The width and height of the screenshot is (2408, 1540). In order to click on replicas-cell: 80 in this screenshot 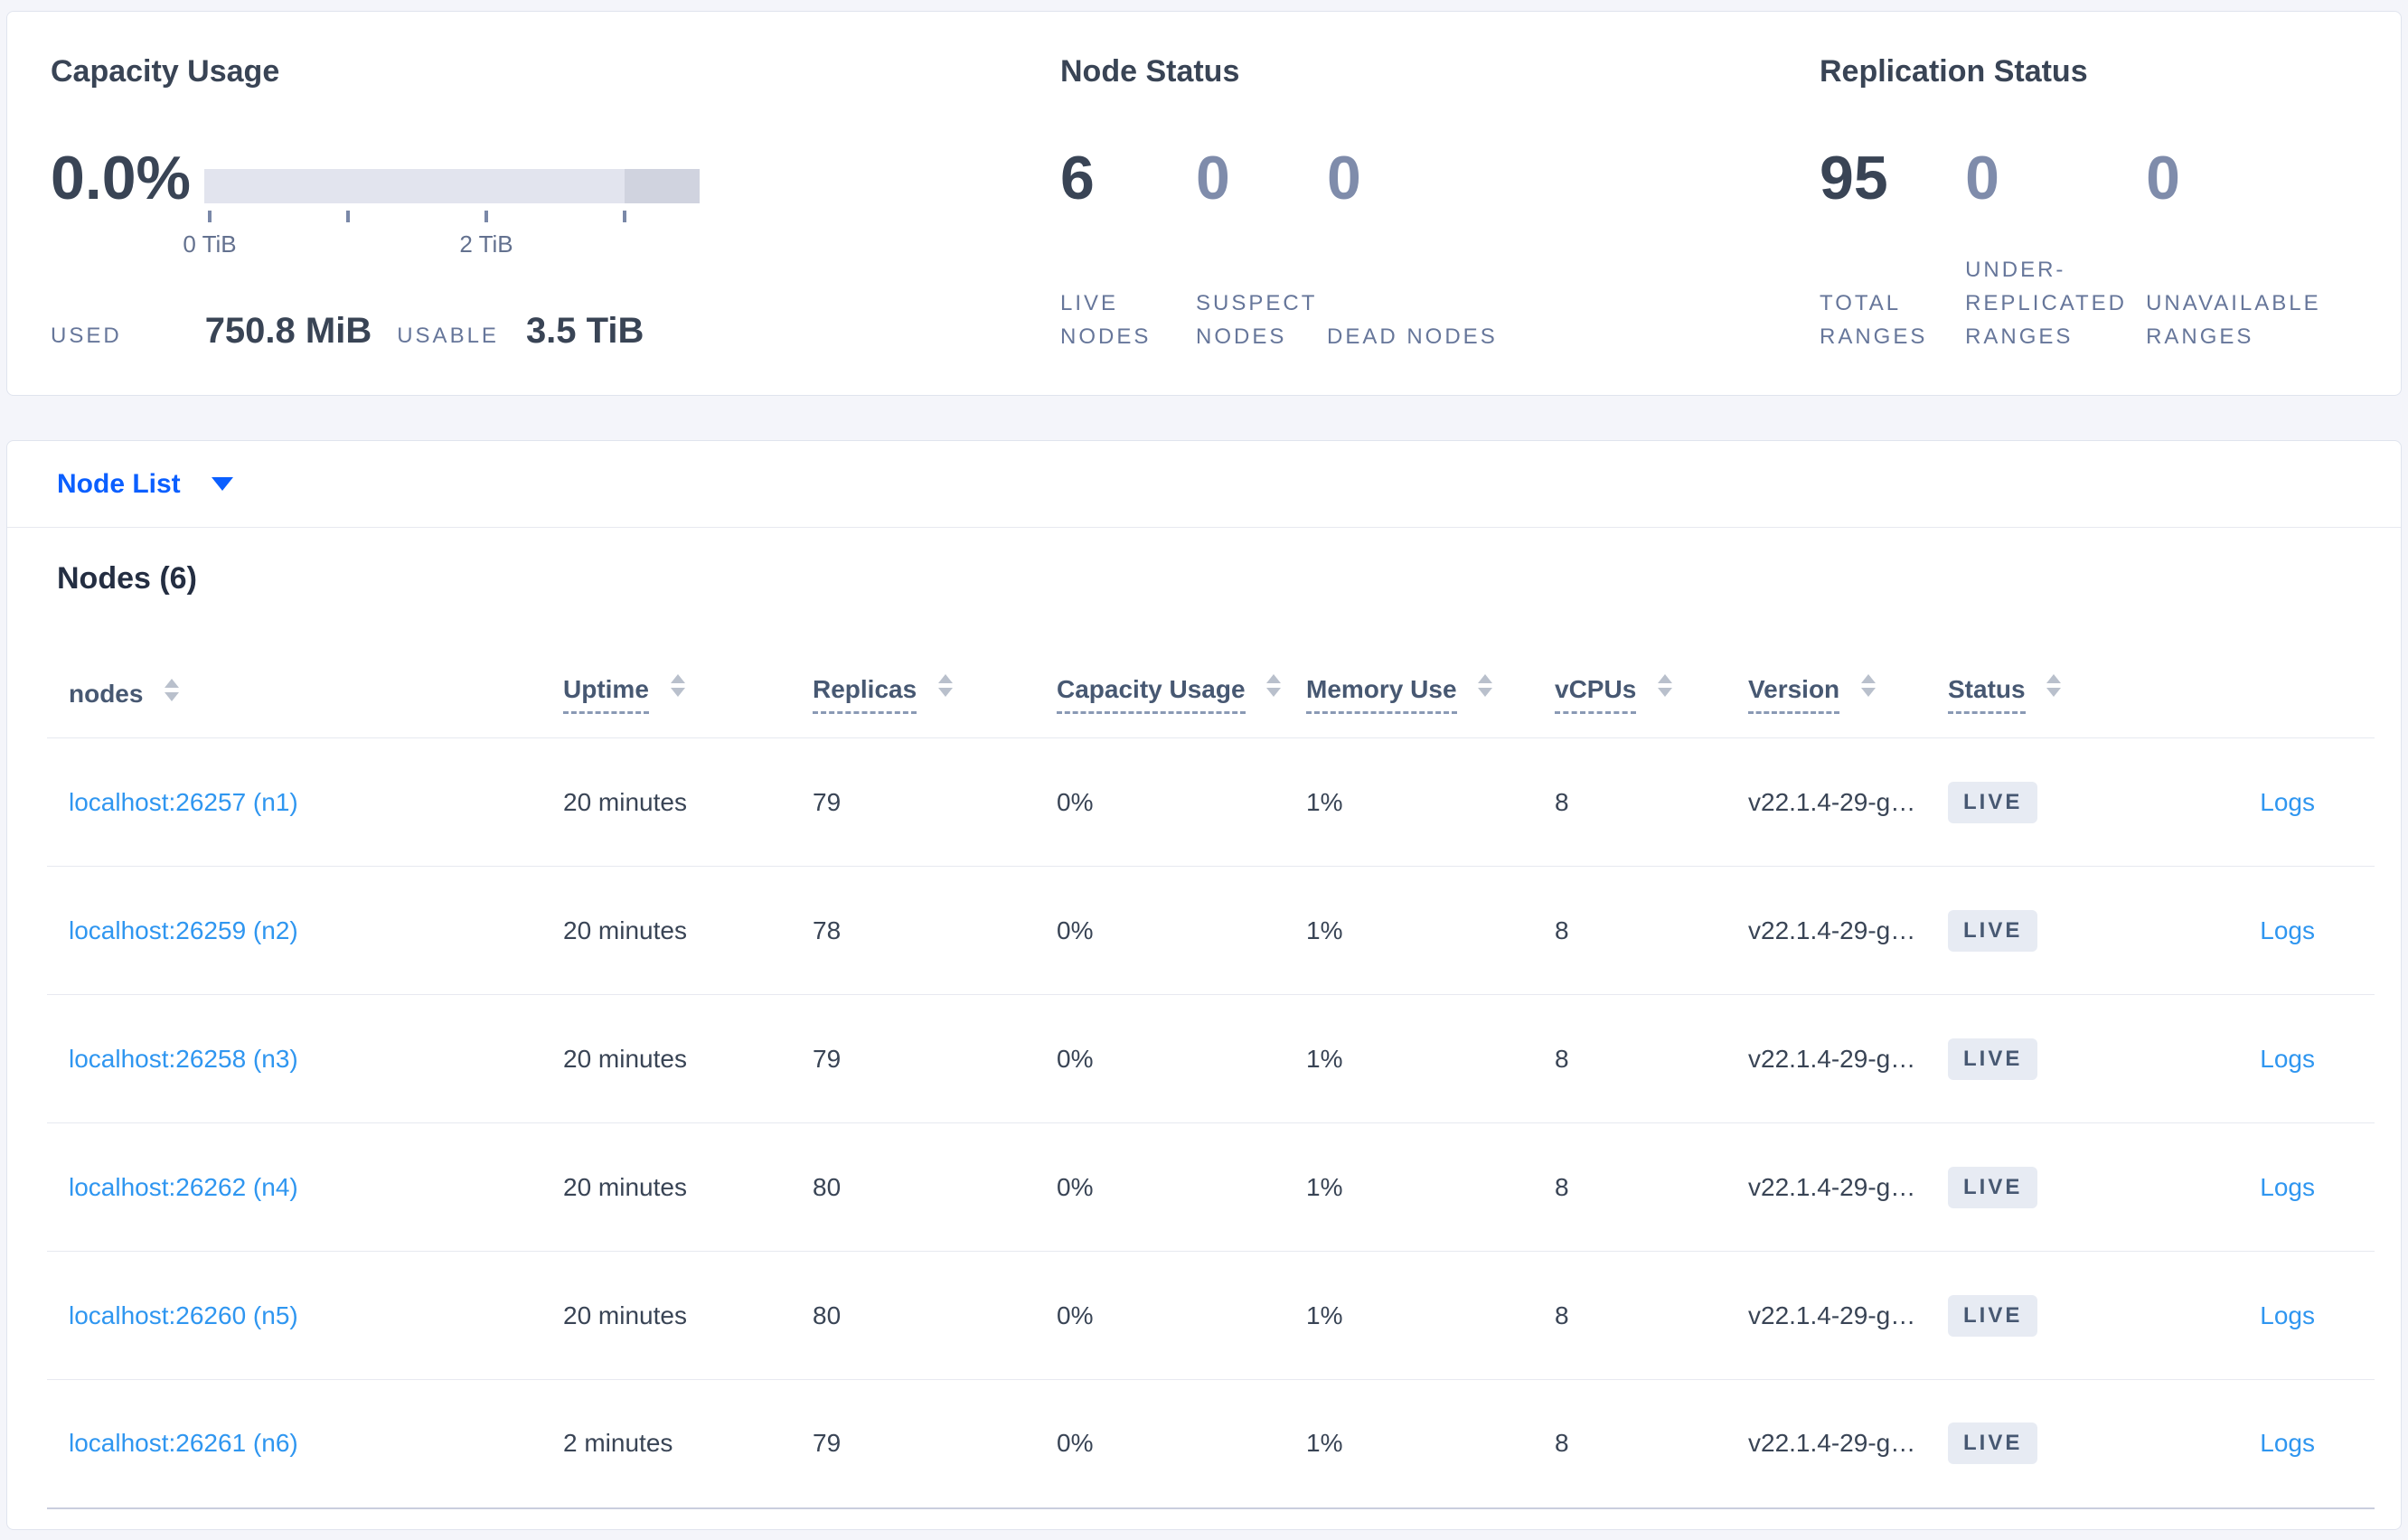, I will do `click(913, 1315)`.